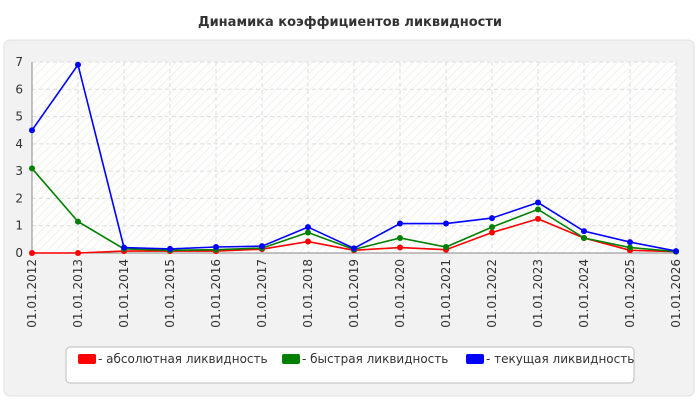 This screenshot has width=700, height=404. Describe the element at coordinates (19, 157) in the screenshot. I see `y-axis: 0 1 2 3 4 5 6 7` at that location.